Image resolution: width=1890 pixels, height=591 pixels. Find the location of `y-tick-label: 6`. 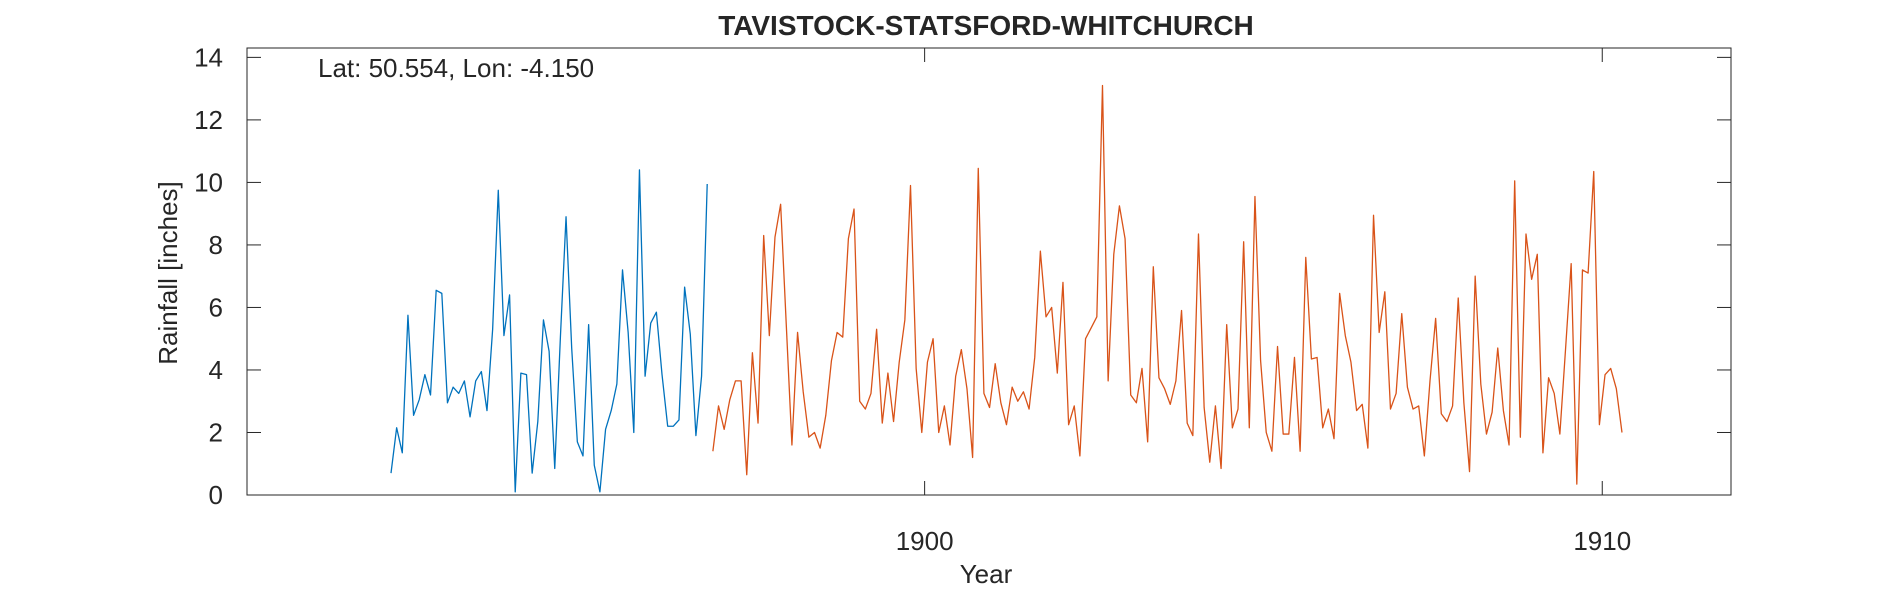

y-tick-label: 6 is located at coordinates (216, 307).